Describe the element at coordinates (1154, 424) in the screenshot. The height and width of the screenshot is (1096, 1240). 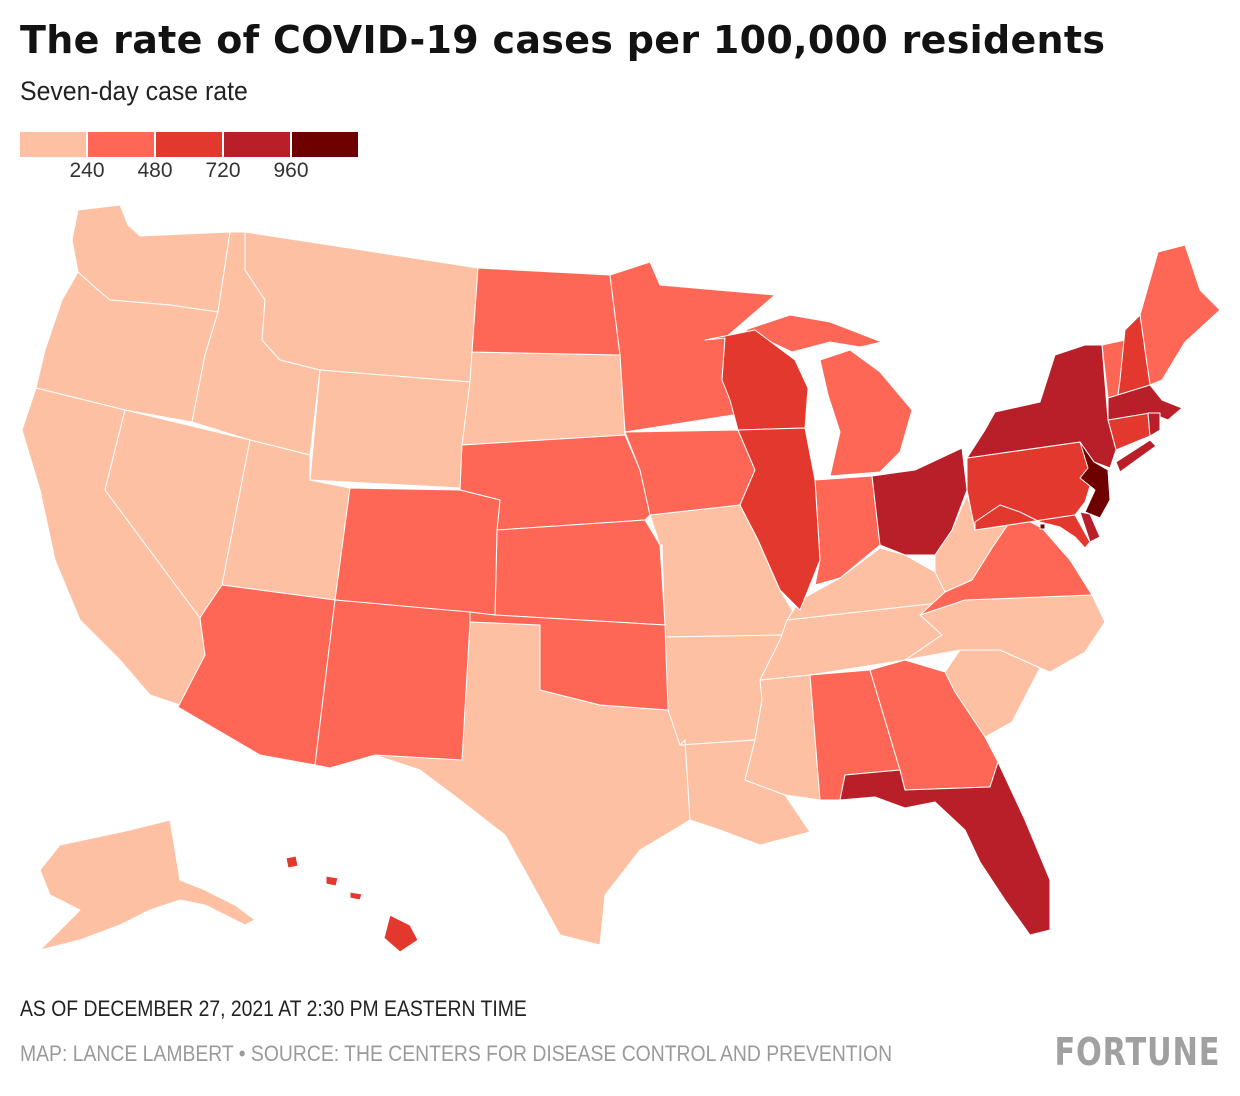
I see `state-ri` at that location.